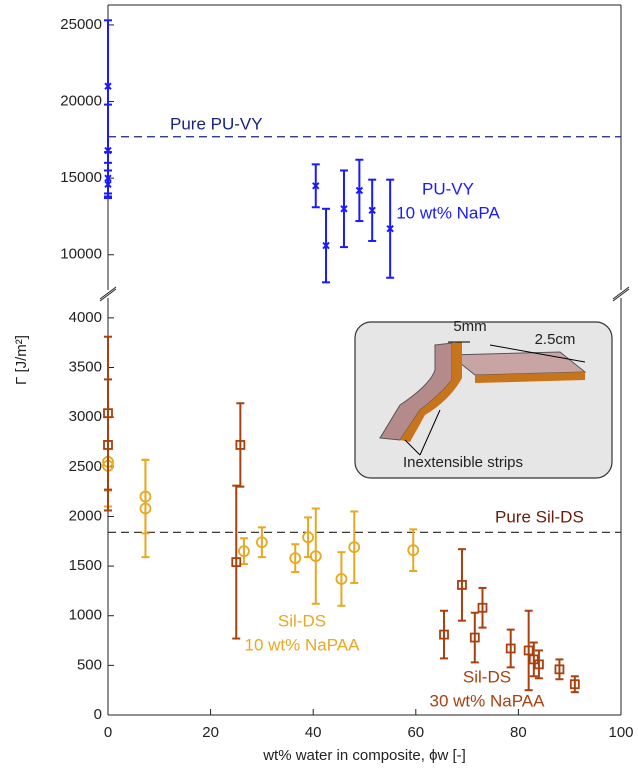 Image resolution: width=638 pixels, height=772 pixels. Describe the element at coordinates (85, 416) in the screenshot. I see `y-tick-label: 3000` at that location.